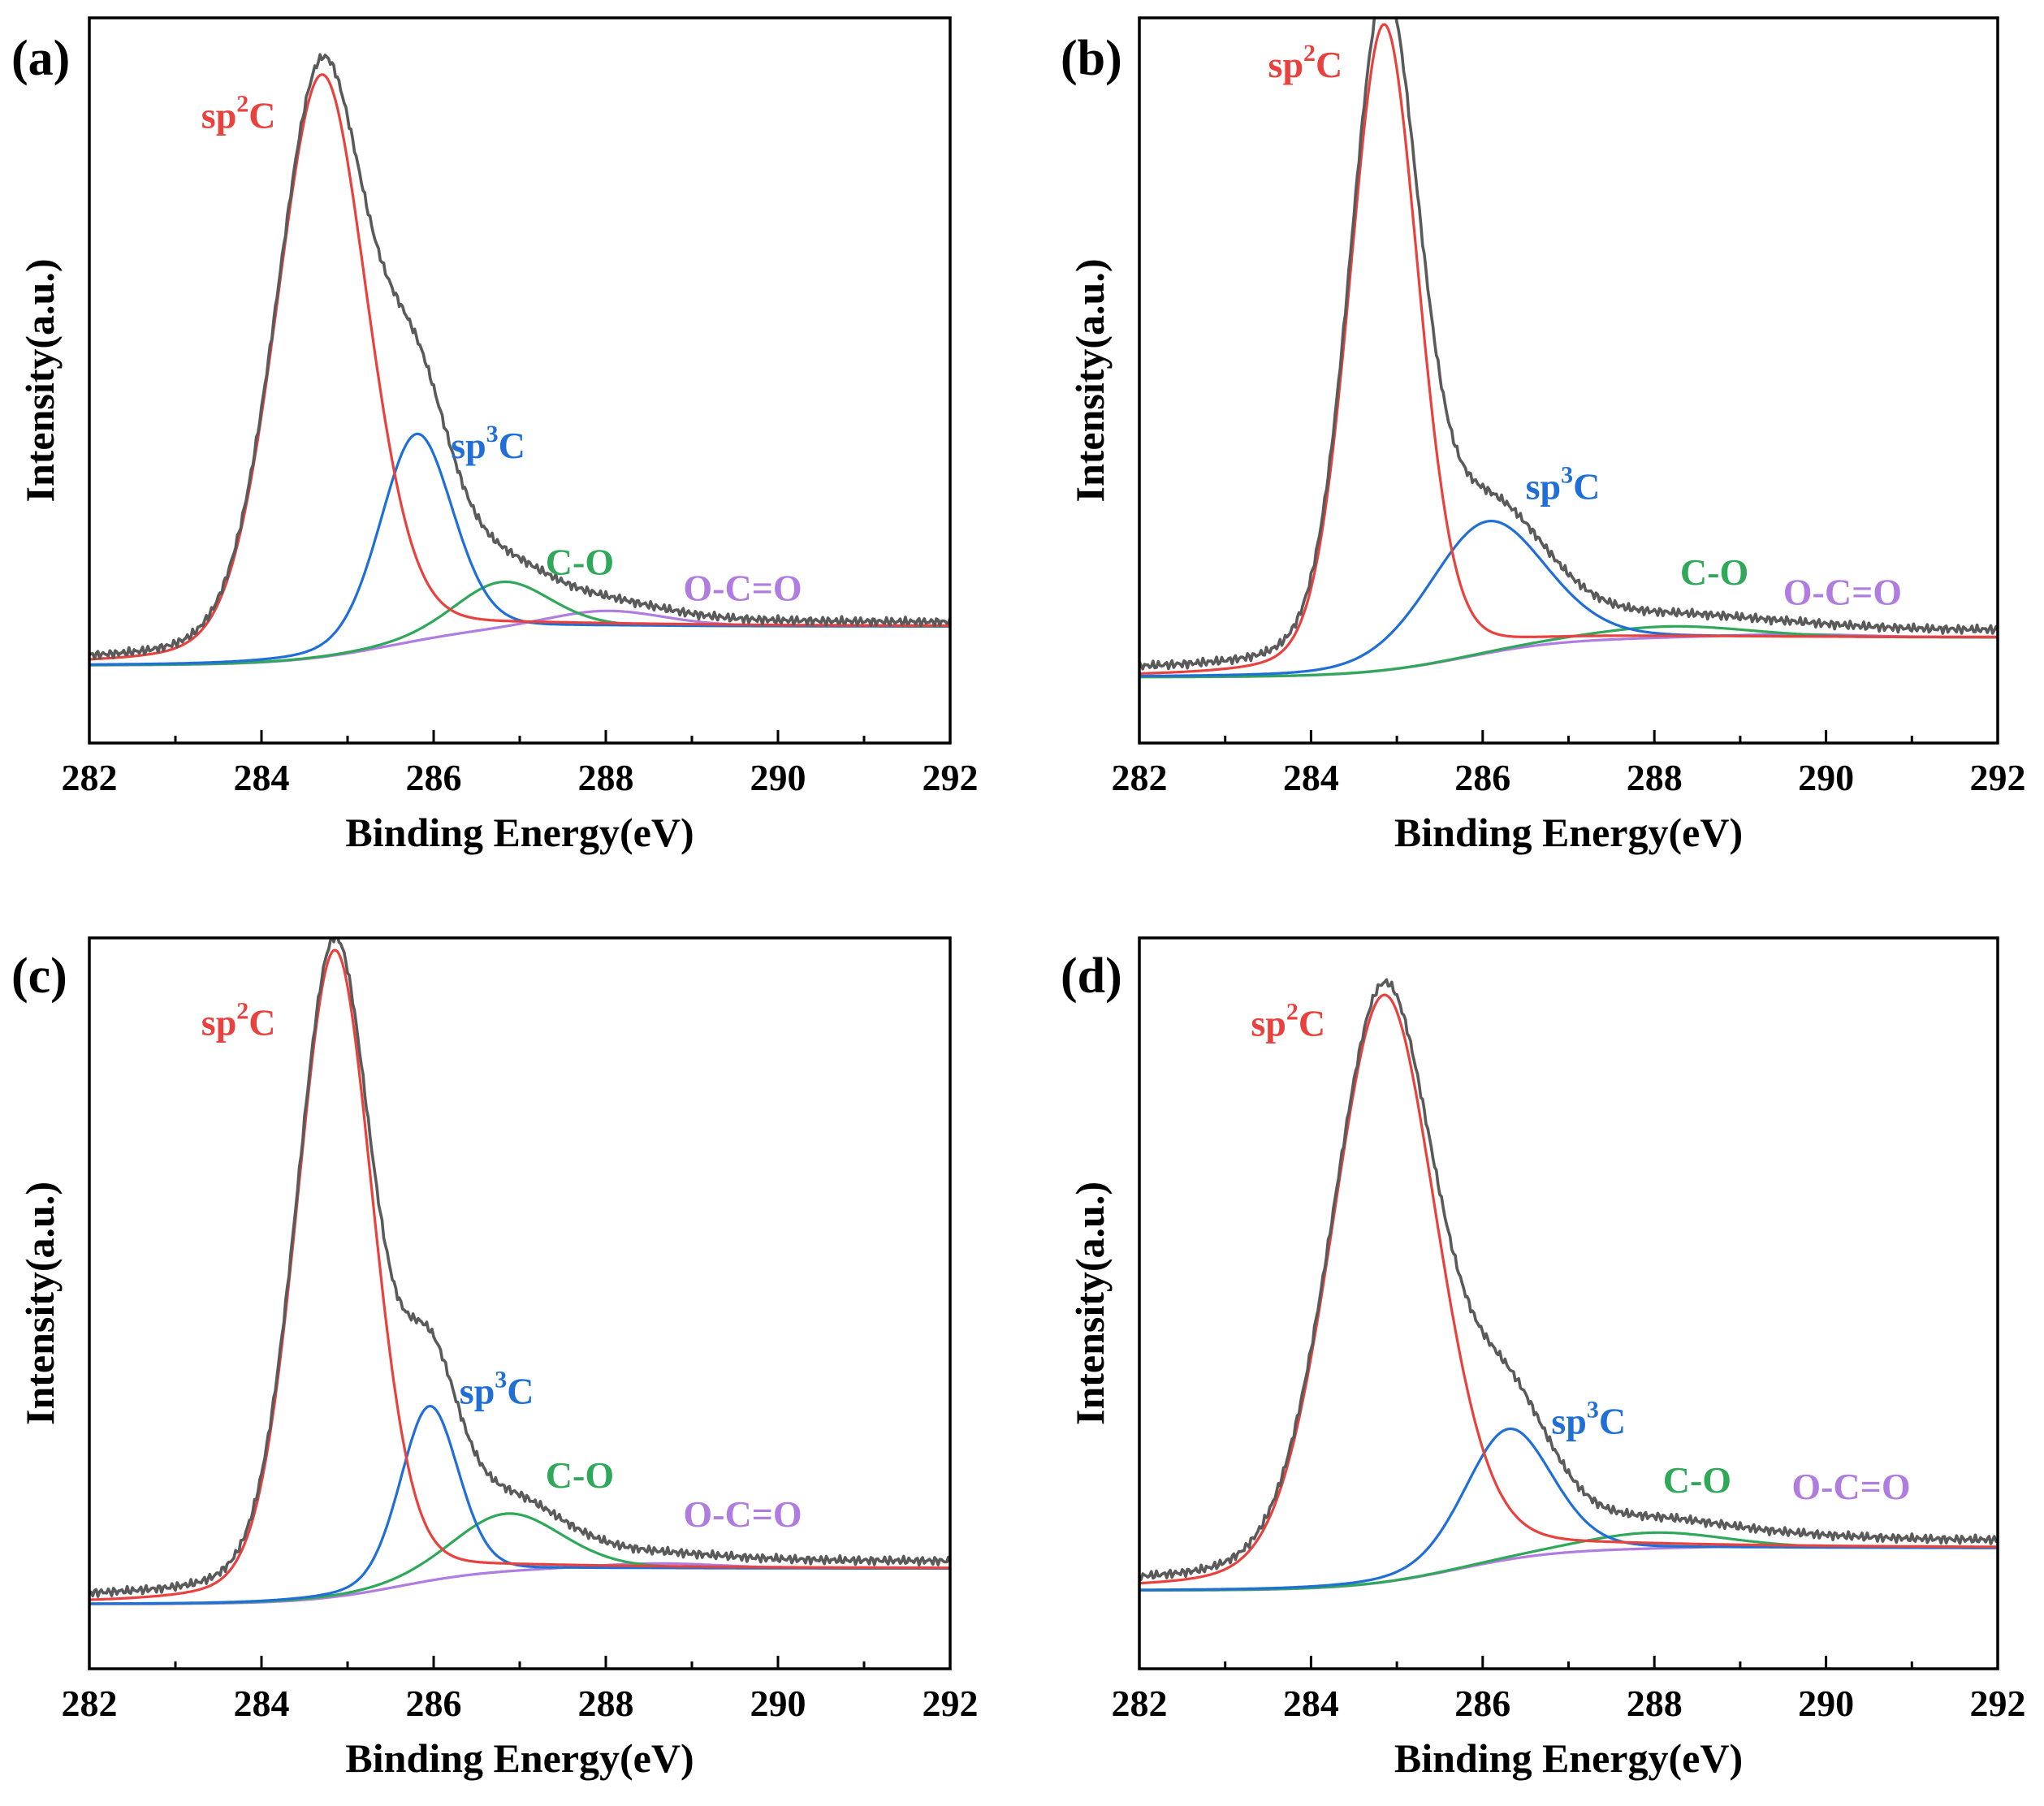 Image resolution: width=2044 pixels, height=1806 pixels. What do you see at coordinates (1091, 976) in the screenshot?
I see `panel-label: (d)` at bounding box center [1091, 976].